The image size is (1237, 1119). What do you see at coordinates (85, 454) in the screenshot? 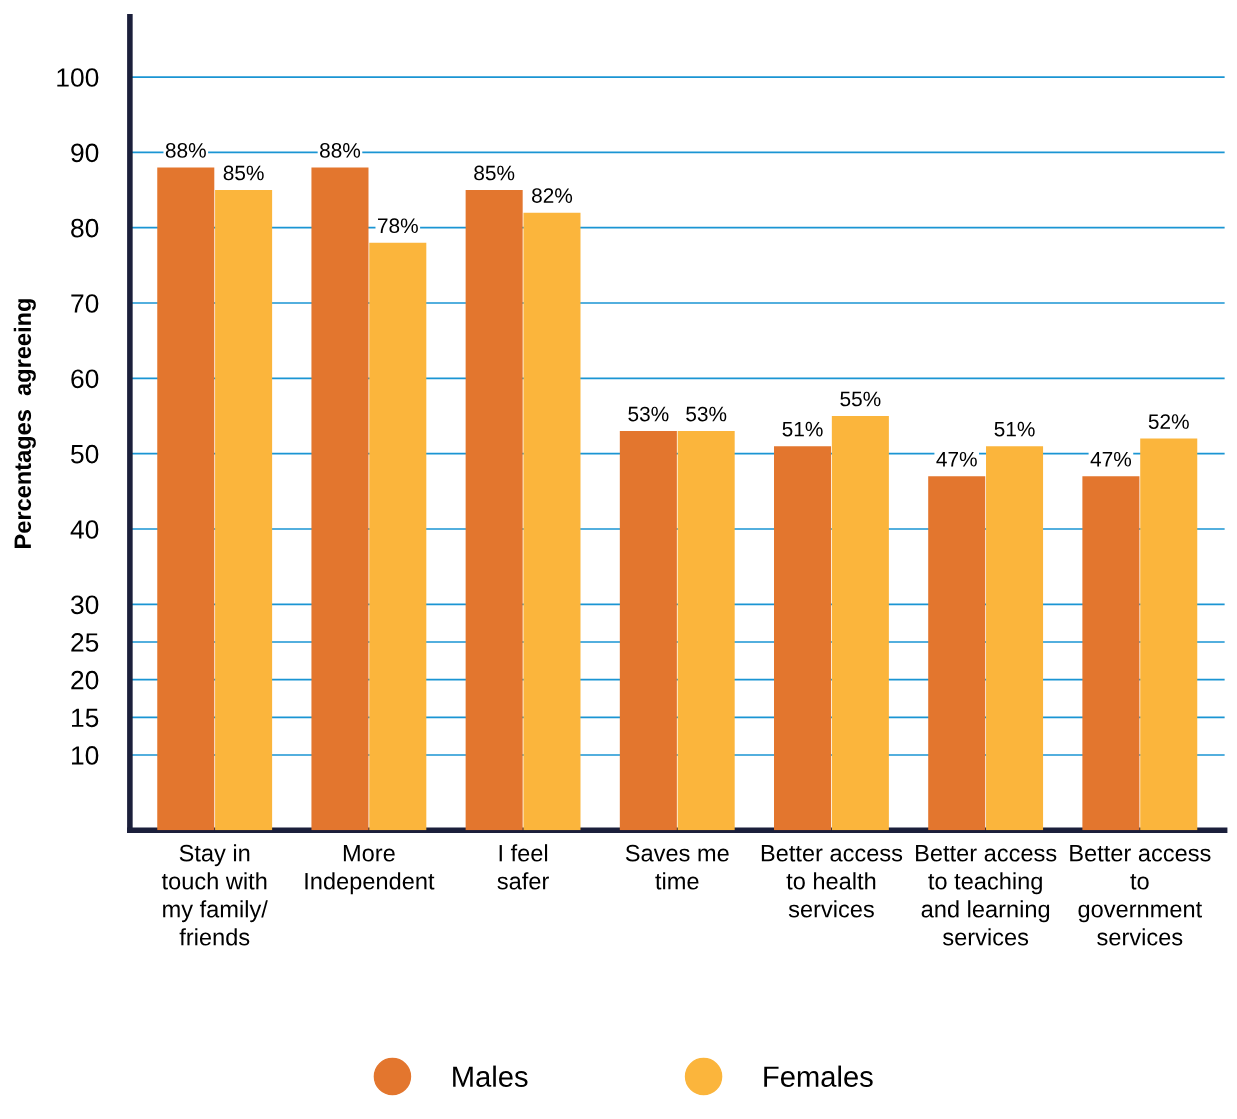
I see `y-tick-label: 50` at bounding box center [85, 454].